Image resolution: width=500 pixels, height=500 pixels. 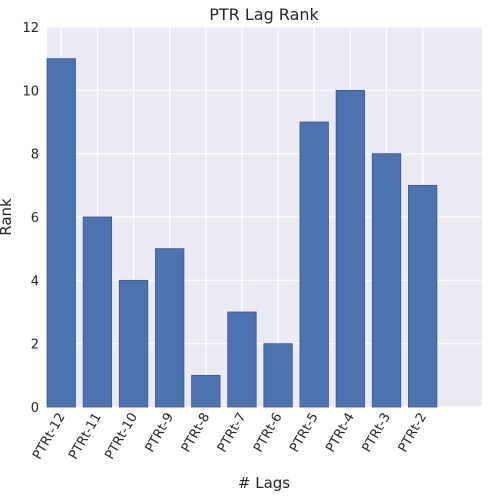 What do you see at coordinates (49, 437) in the screenshot?
I see `x-tick-label: PTRt-12` at bounding box center [49, 437].